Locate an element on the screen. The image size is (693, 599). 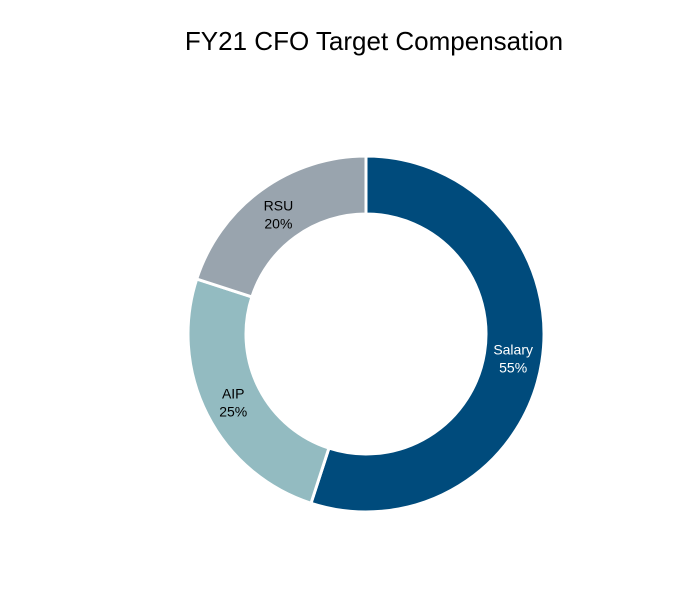
slice-value-salary: 55% is located at coordinates (513, 367).